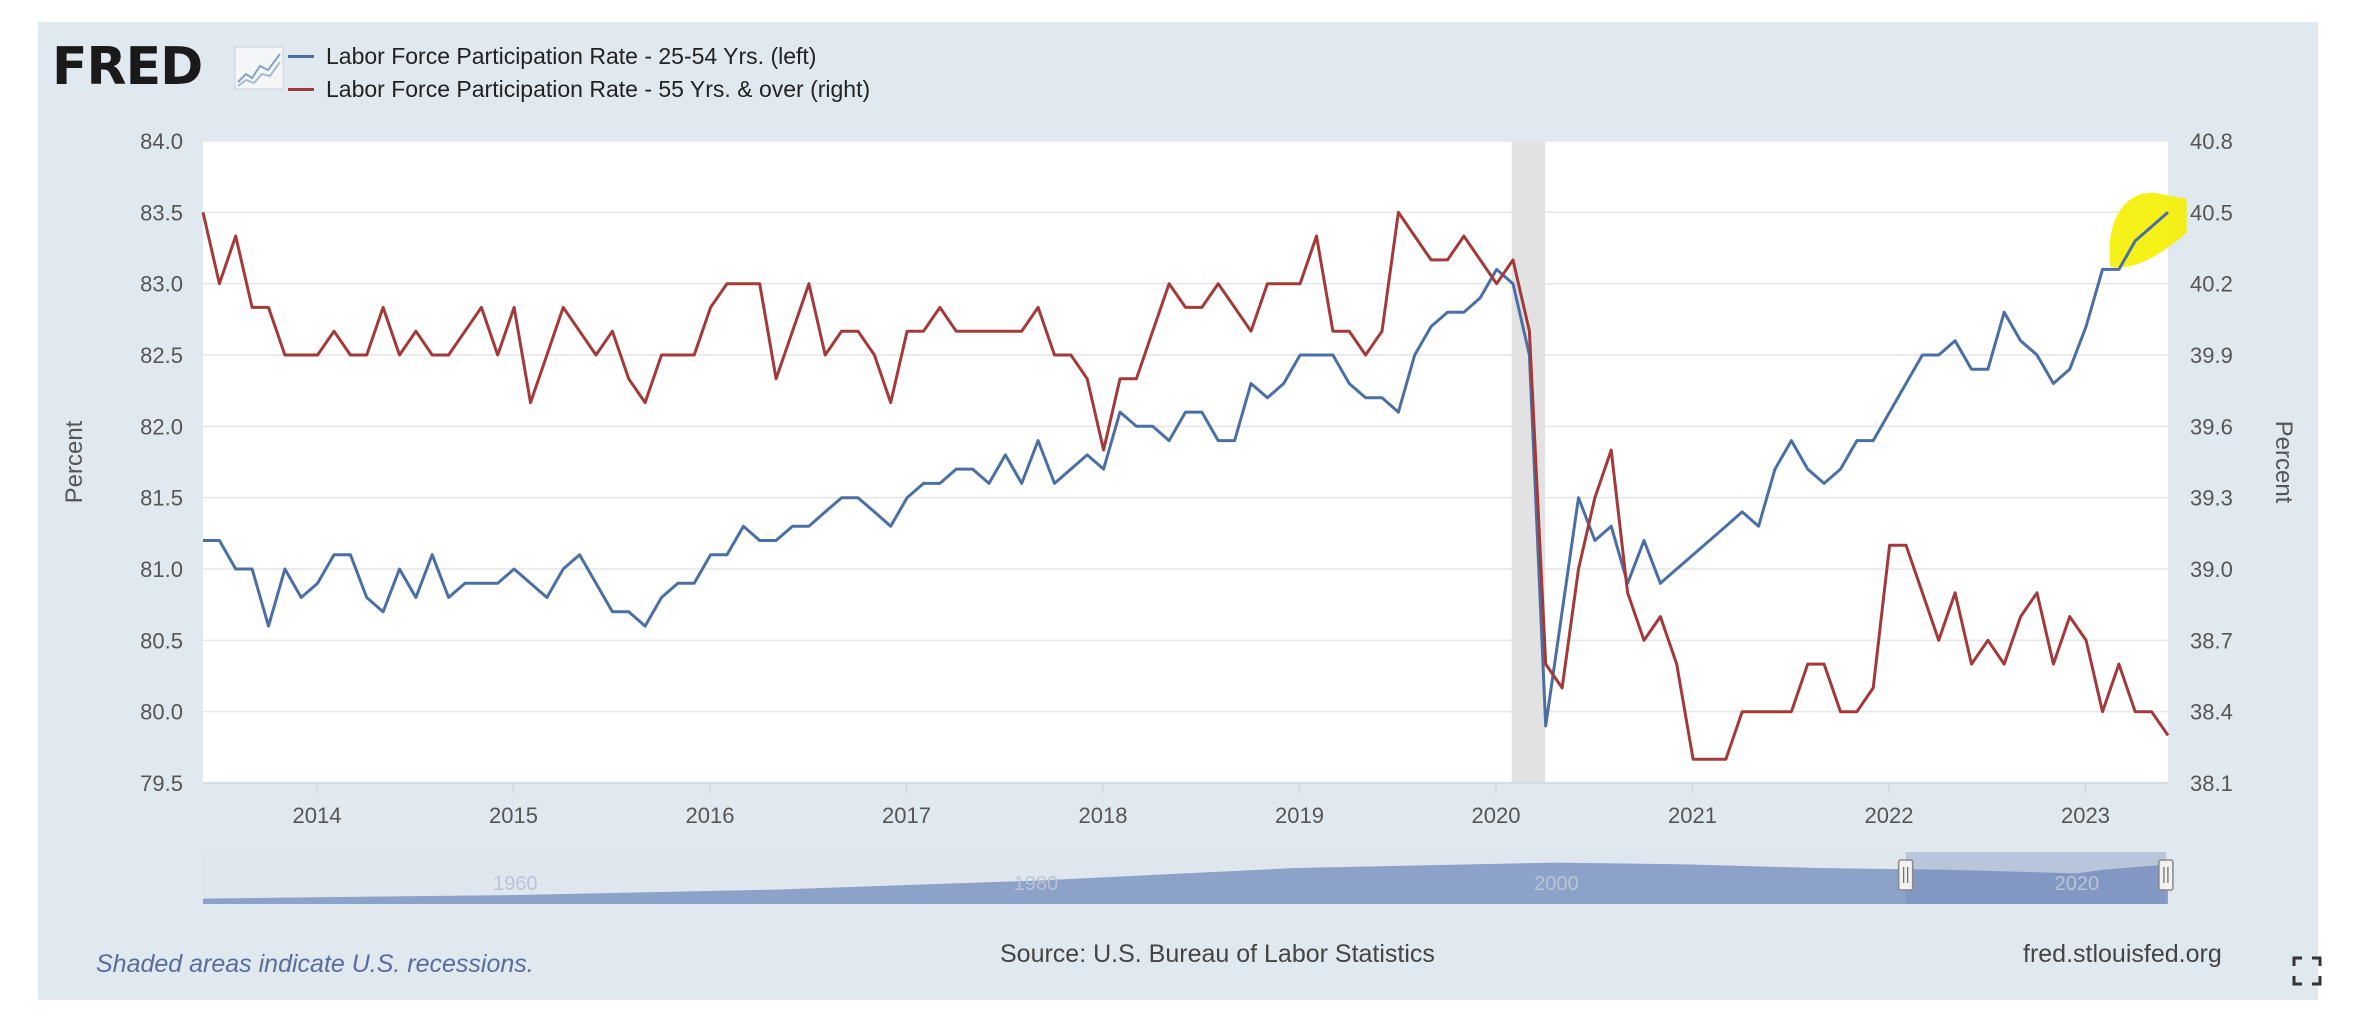 The image size is (2354, 1030). What do you see at coordinates (1217, 954) in the screenshot?
I see `source-note: Source: U.S. Bureau of Labor Statistics` at bounding box center [1217, 954].